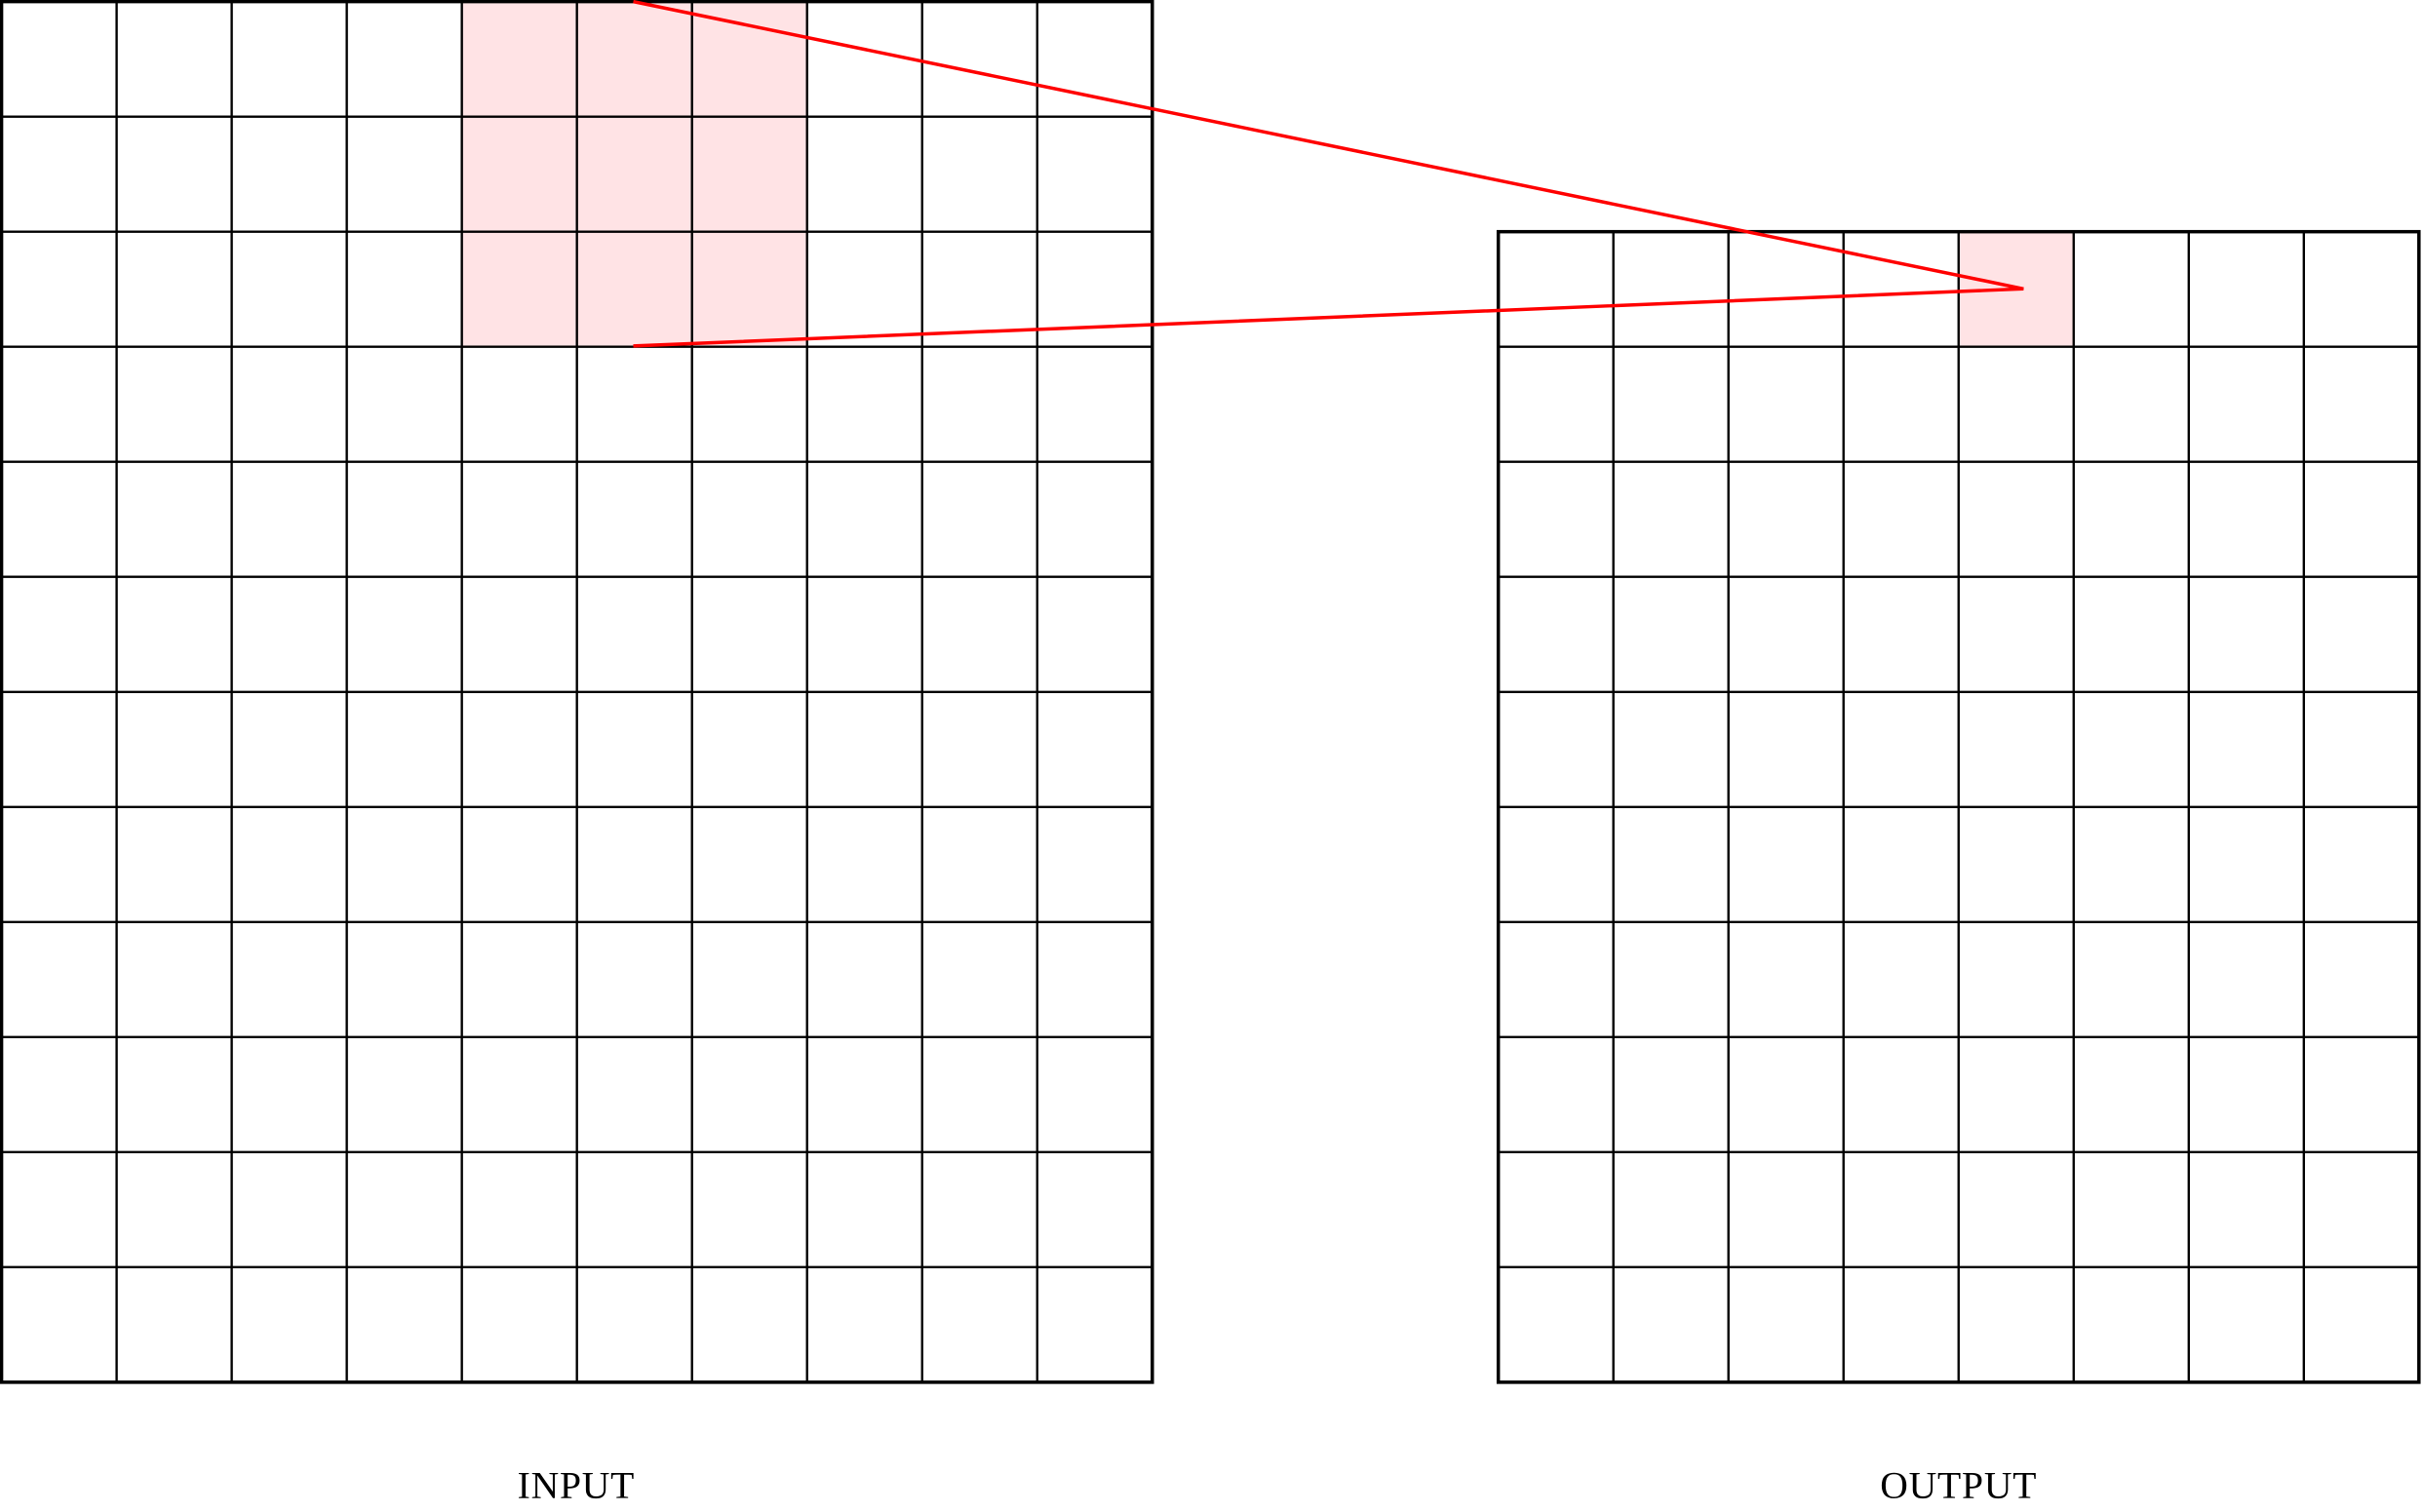 This screenshot has width=2422, height=1512. What do you see at coordinates (1958, 1485) in the screenshot?
I see `output-label: OUTPUT` at bounding box center [1958, 1485].